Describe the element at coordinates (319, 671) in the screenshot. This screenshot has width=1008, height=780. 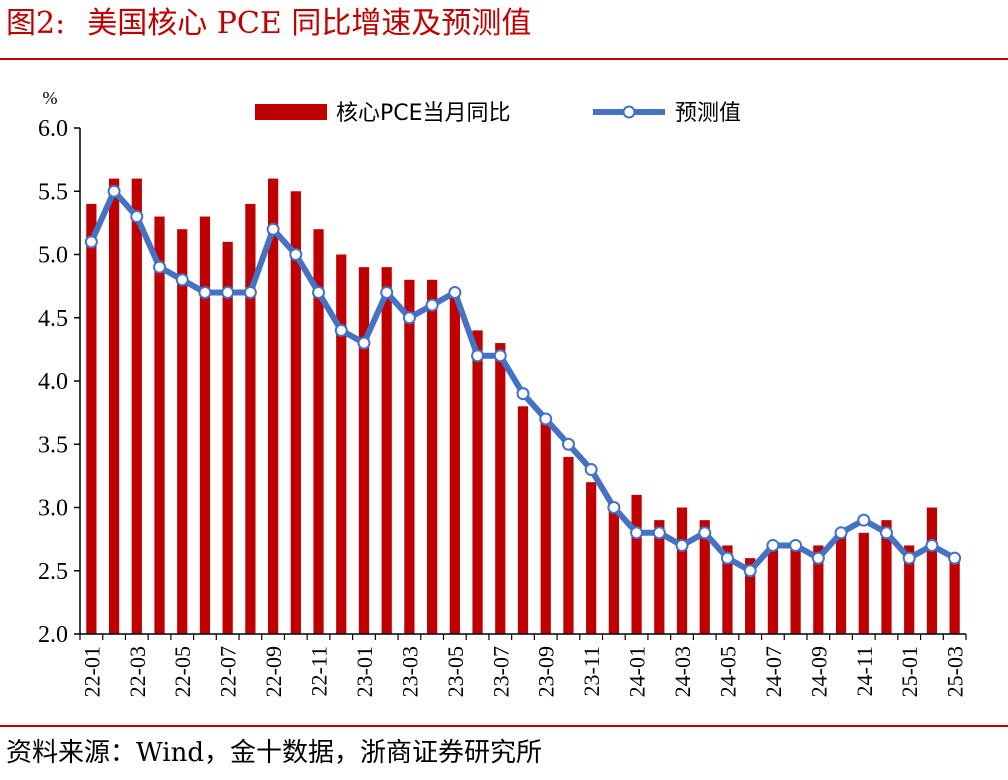
I see `x-tick-label: 22-11` at that location.